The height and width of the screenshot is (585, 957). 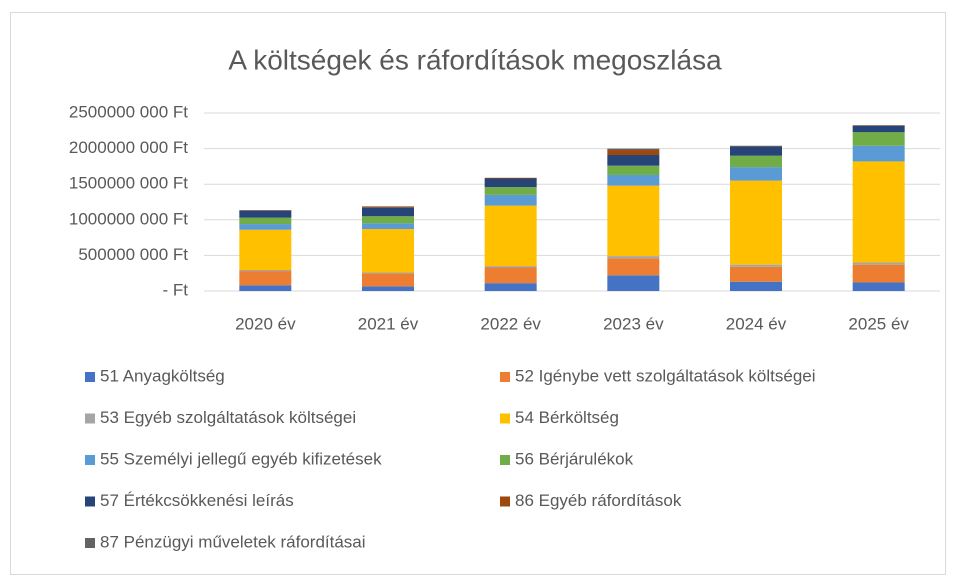 I want to click on y-tick-label: 2500000 000 Ft, so click(x=128, y=111).